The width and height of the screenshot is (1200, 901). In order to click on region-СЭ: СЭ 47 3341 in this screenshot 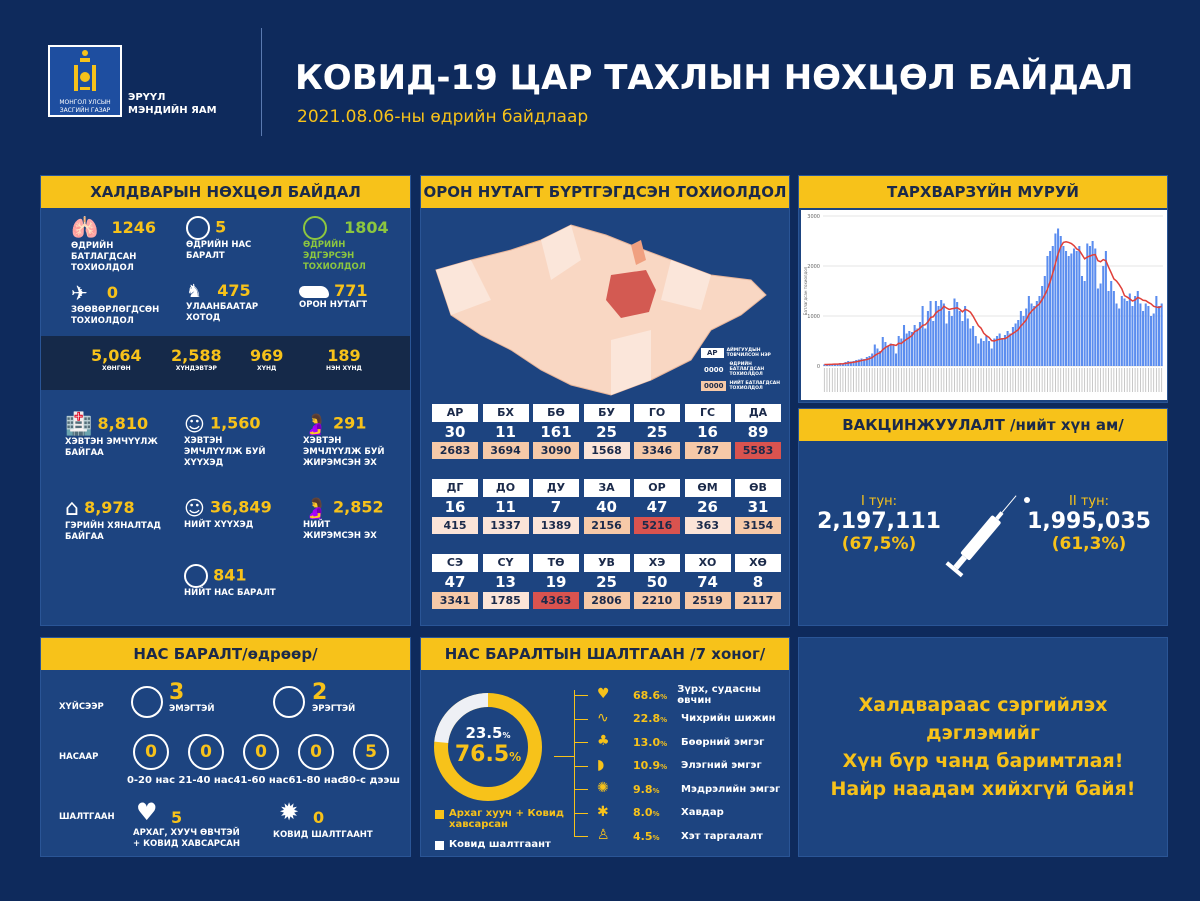, I will do `click(455, 581)`.